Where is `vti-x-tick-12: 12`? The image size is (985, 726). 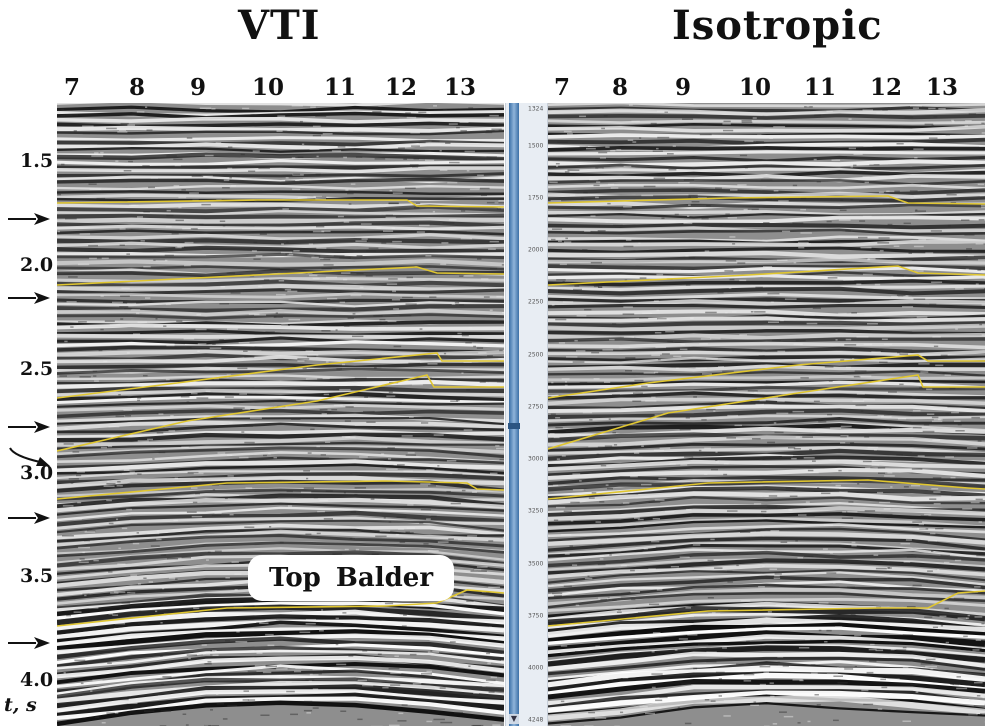
vti-x-tick-12: 12 is located at coordinates (401, 87).